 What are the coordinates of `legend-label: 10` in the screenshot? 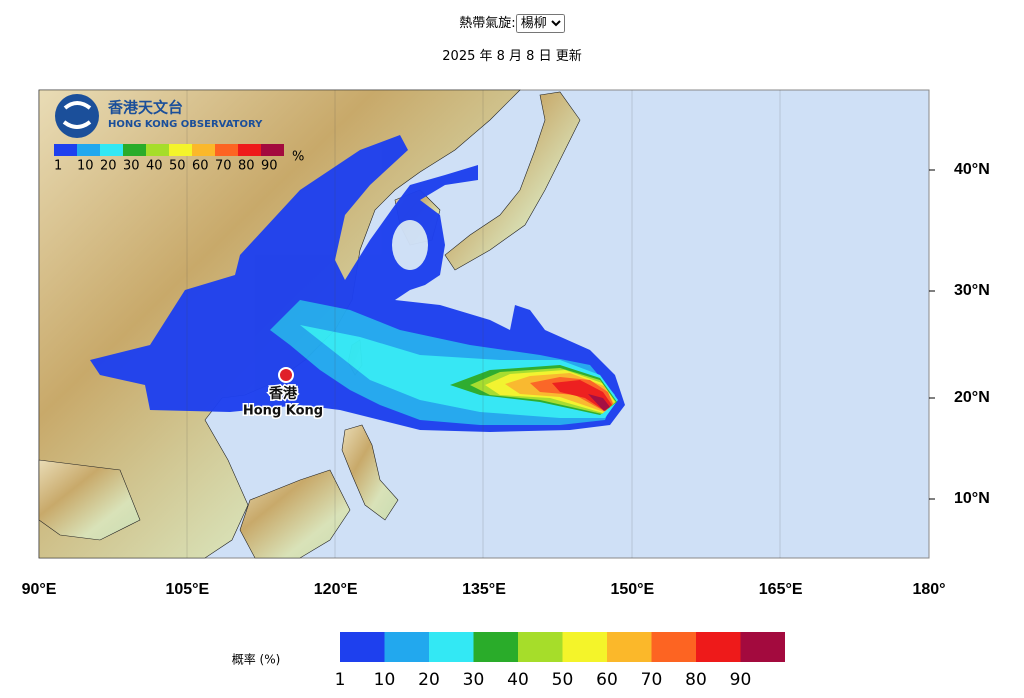 It's located at (385, 680).